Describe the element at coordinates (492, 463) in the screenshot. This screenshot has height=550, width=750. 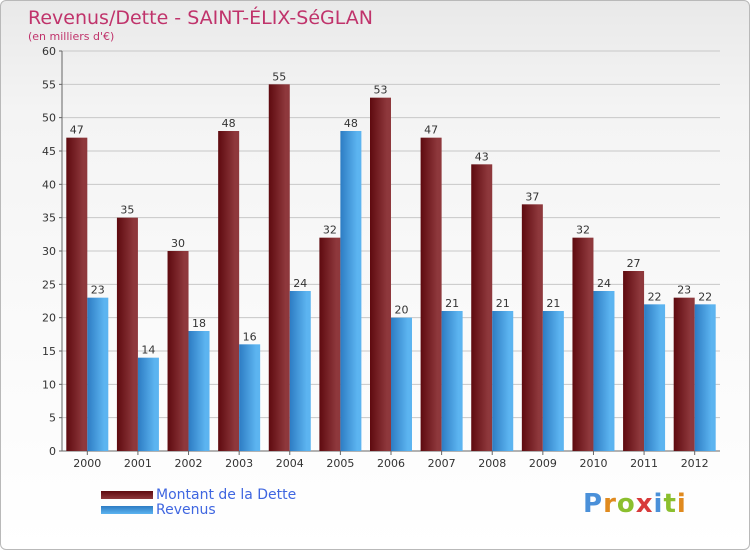
I see `x-tick-label: 2008` at that location.